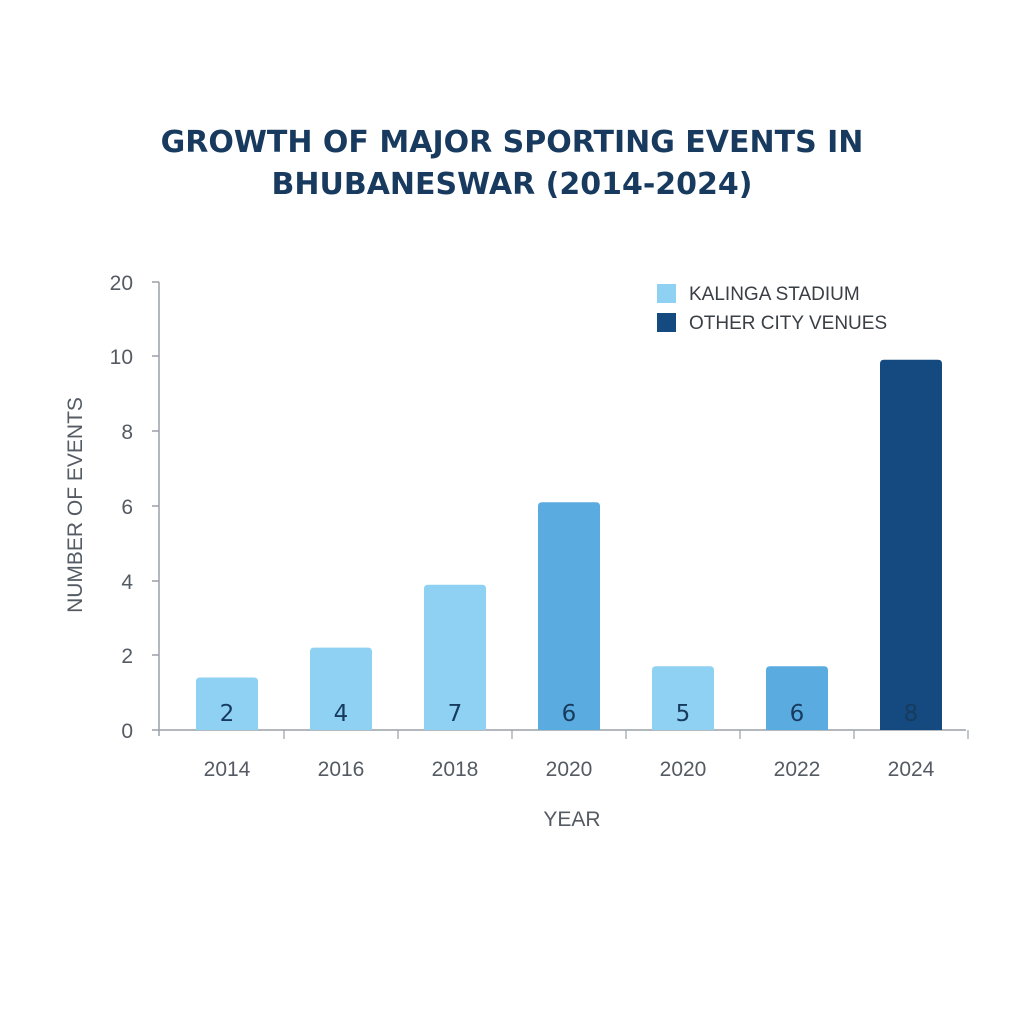  I want to click on y-tick-label: 6, so click(127, 507).